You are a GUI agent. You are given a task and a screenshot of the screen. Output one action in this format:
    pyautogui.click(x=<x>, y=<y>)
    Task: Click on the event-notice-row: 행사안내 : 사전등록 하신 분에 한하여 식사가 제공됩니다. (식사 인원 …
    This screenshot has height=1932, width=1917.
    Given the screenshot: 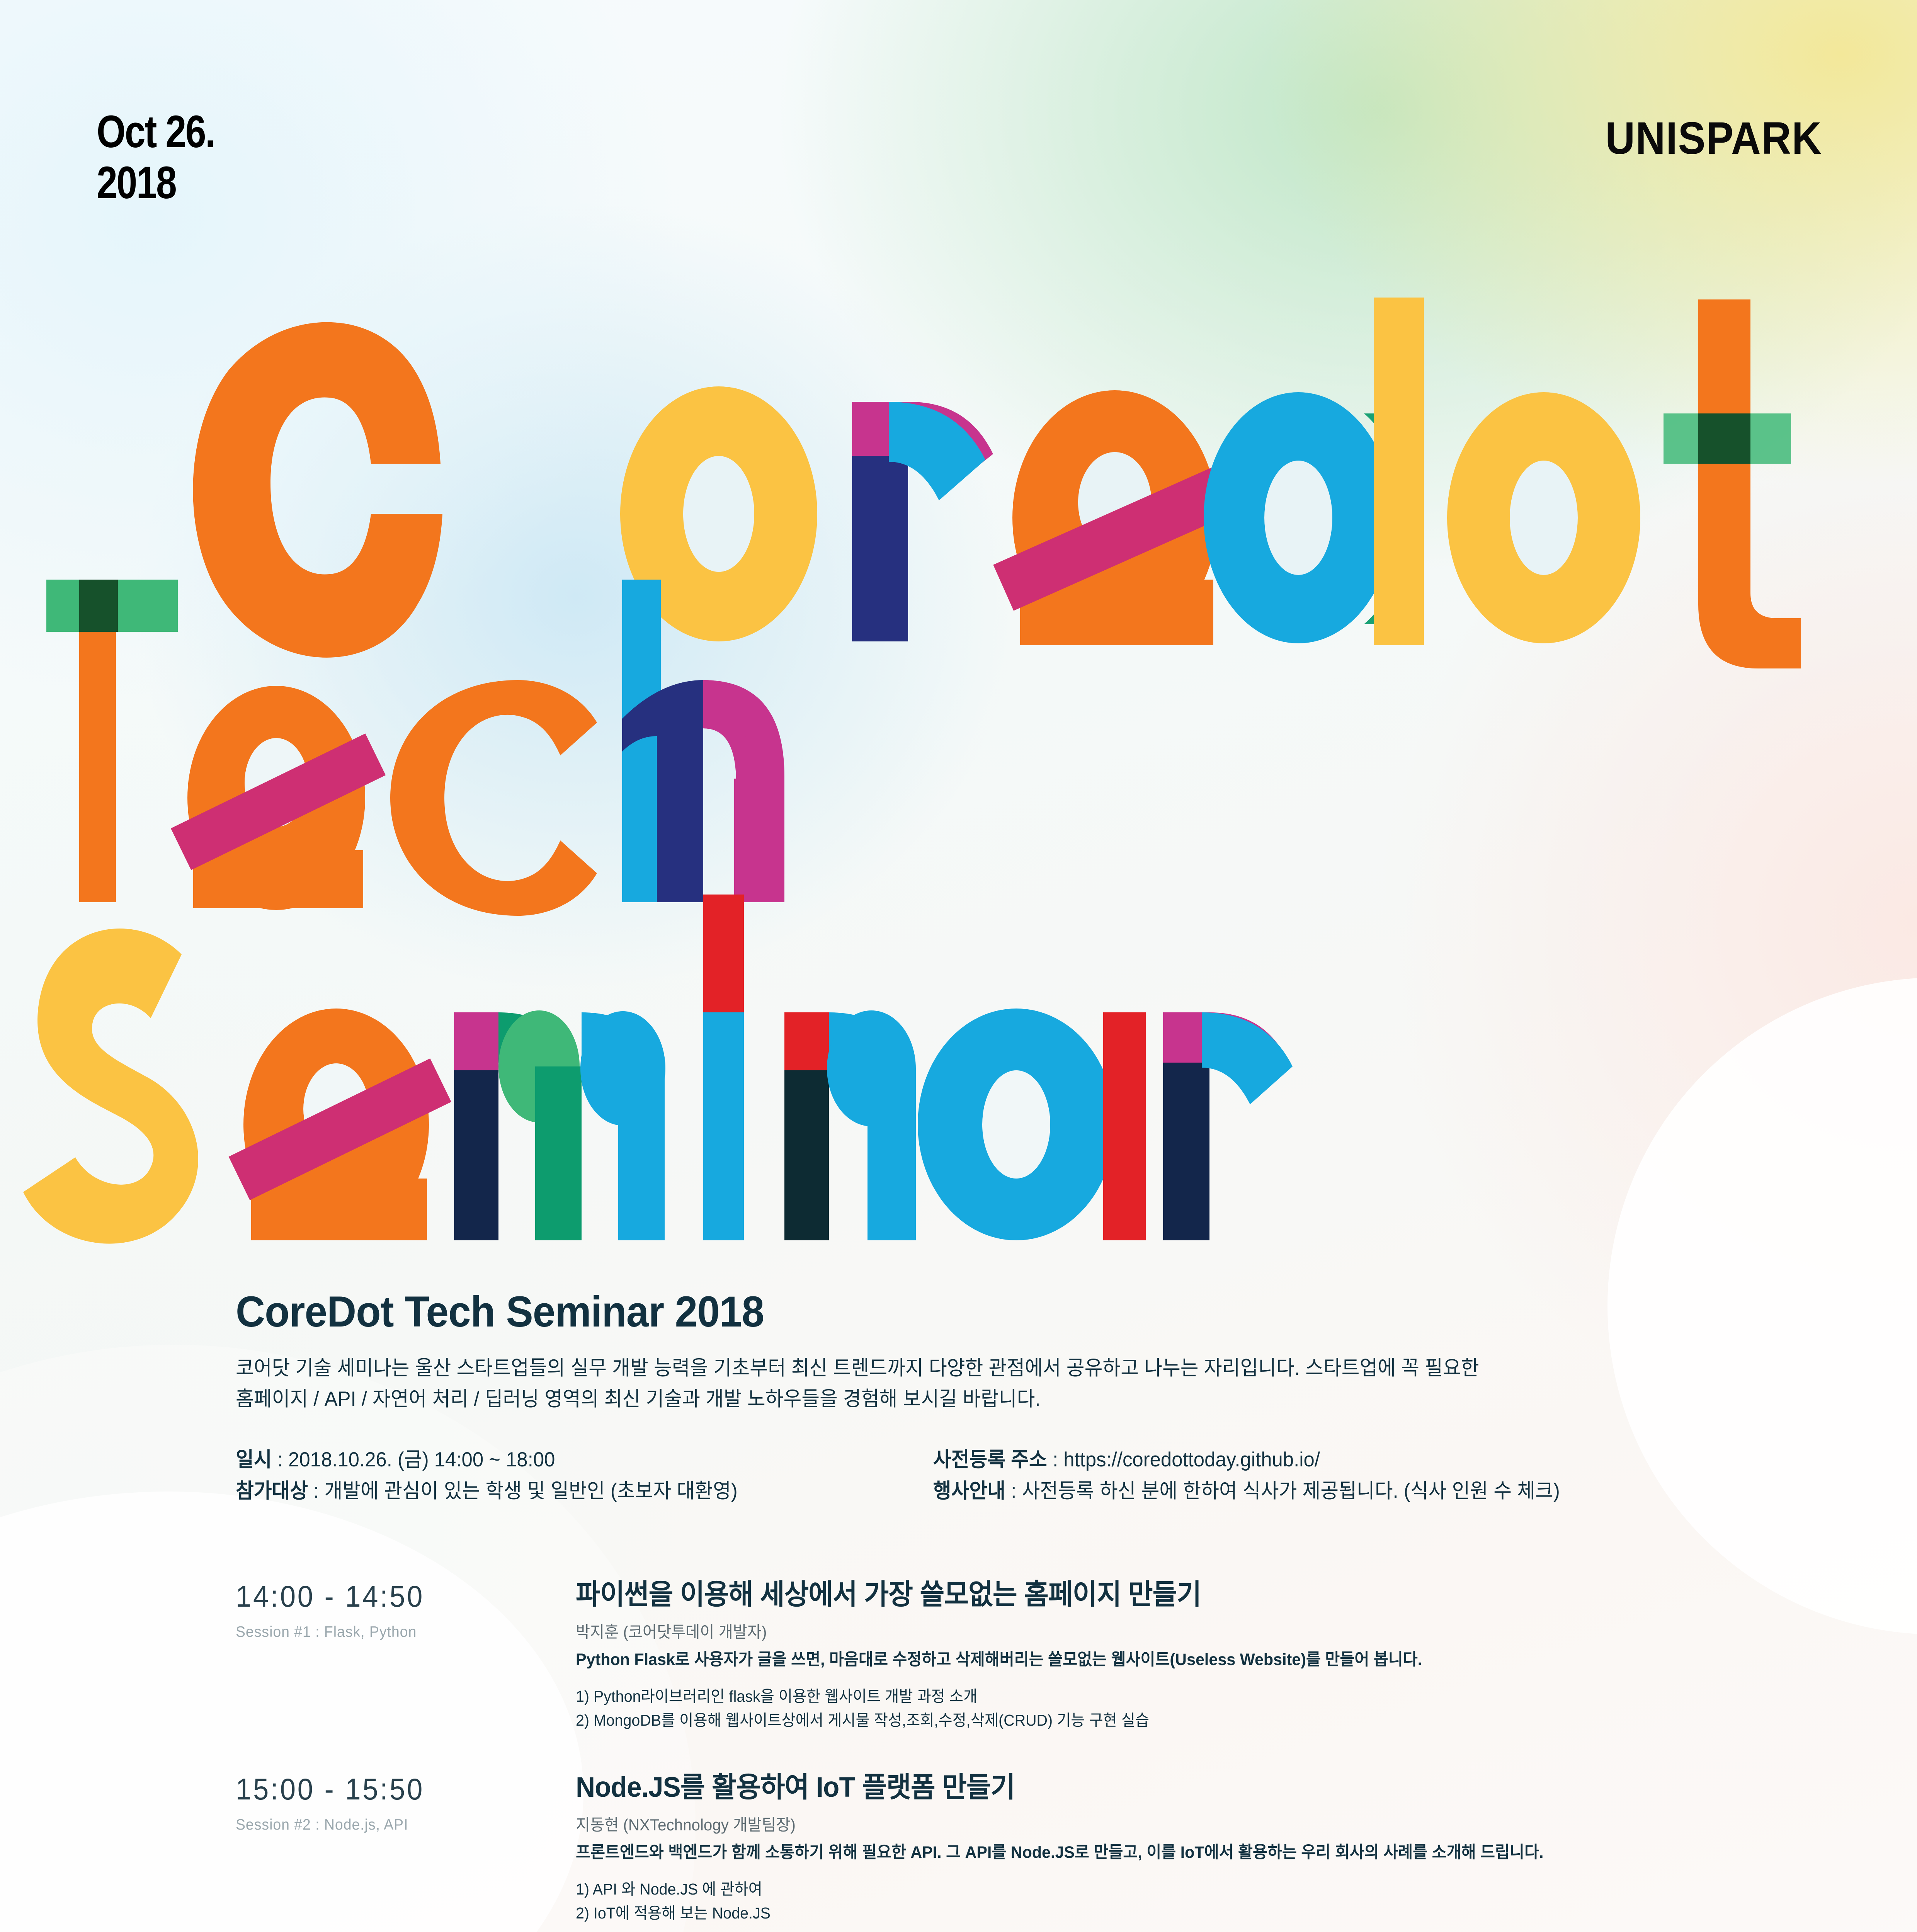 What is the action you would take?
    pyautogui.click(x=1246, y=1490)
    